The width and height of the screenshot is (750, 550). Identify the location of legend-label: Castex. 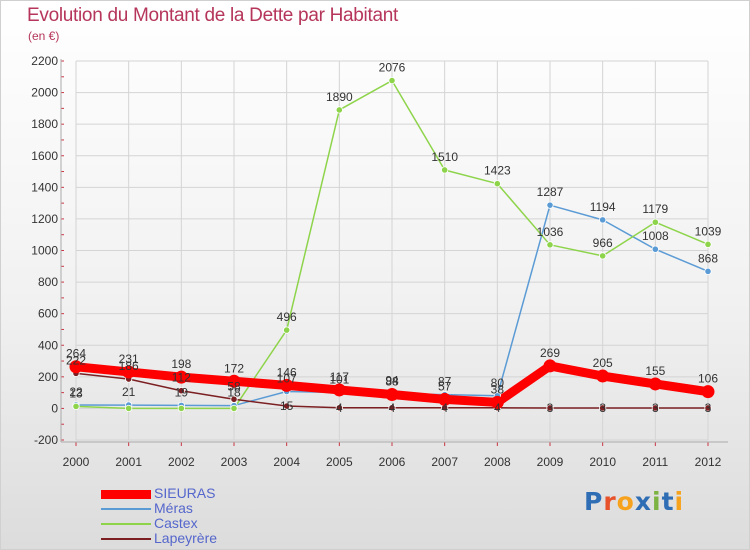
(176, 523).